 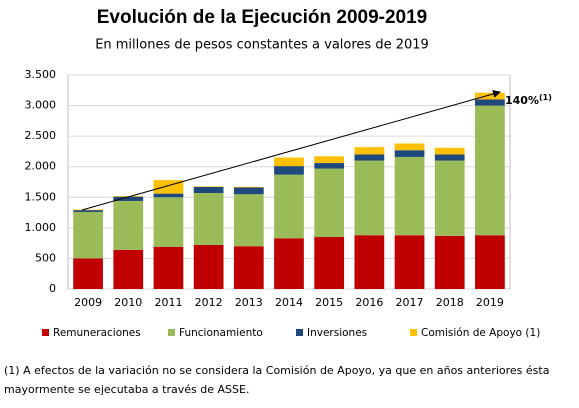 I want to click on y-tick-label: 1.000, so click(x=41, y=227).